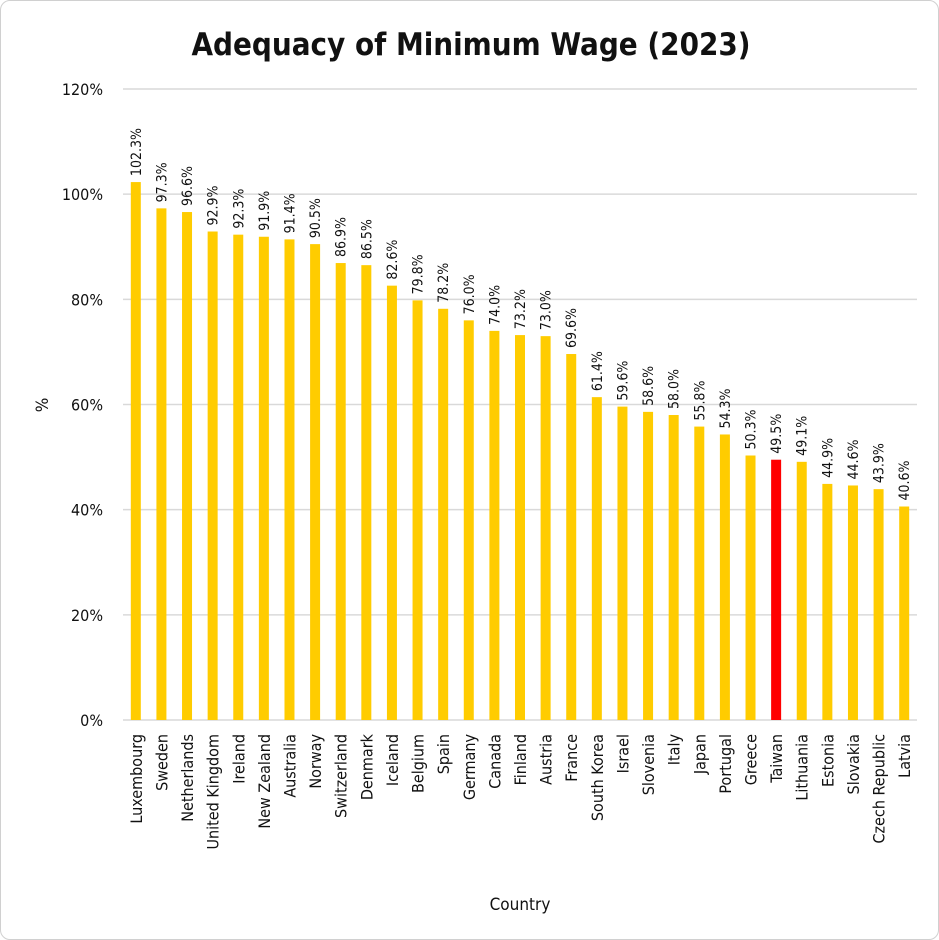  Describe the element at coordinates (520, 527) in the screenshot. I see `bar-finland` at that location.